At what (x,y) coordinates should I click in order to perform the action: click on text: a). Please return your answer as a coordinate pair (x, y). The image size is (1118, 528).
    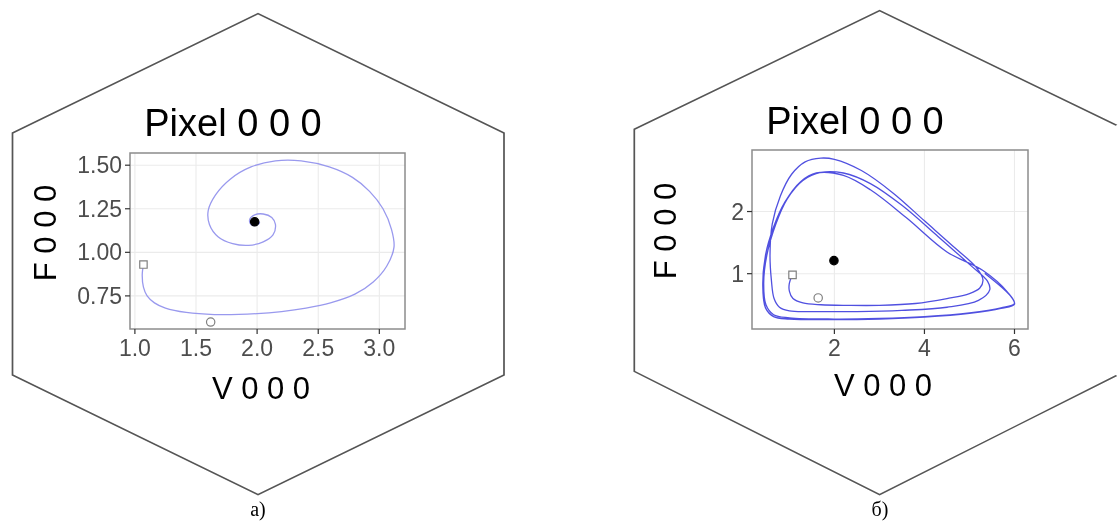
    Looking at the image, I should click on (258, 509).